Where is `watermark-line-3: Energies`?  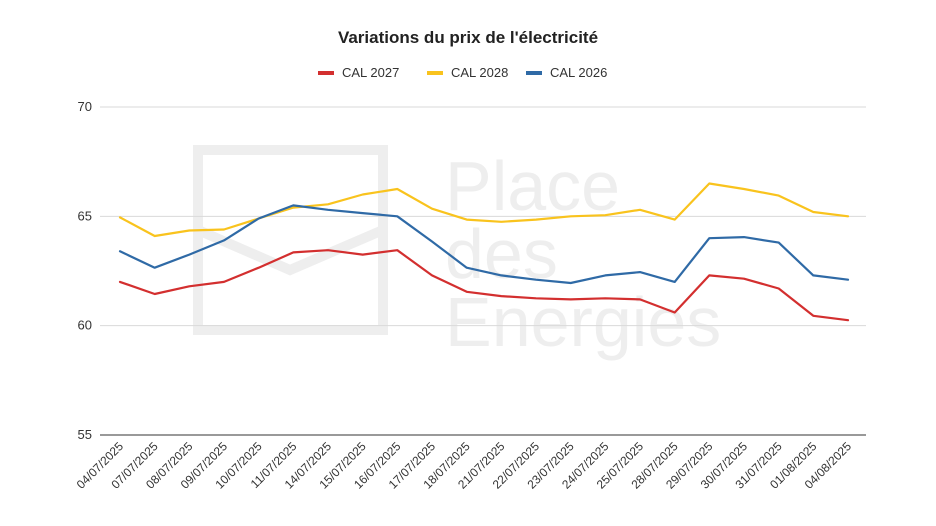
watermark-line-3: Energies is located at coordinates (583, 322).